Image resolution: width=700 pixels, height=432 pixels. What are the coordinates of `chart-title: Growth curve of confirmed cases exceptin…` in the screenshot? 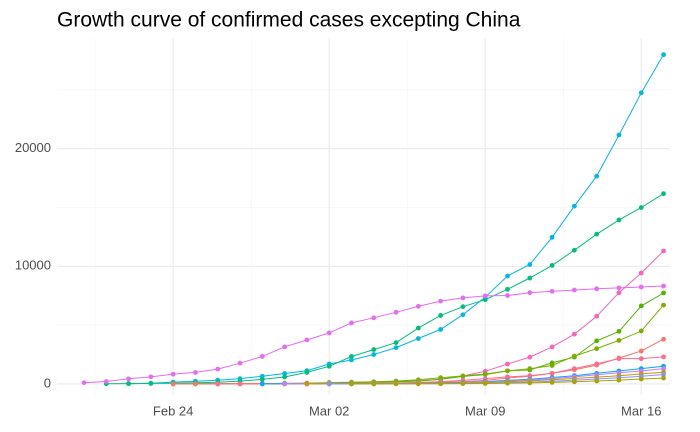 It's located at (289, 20).